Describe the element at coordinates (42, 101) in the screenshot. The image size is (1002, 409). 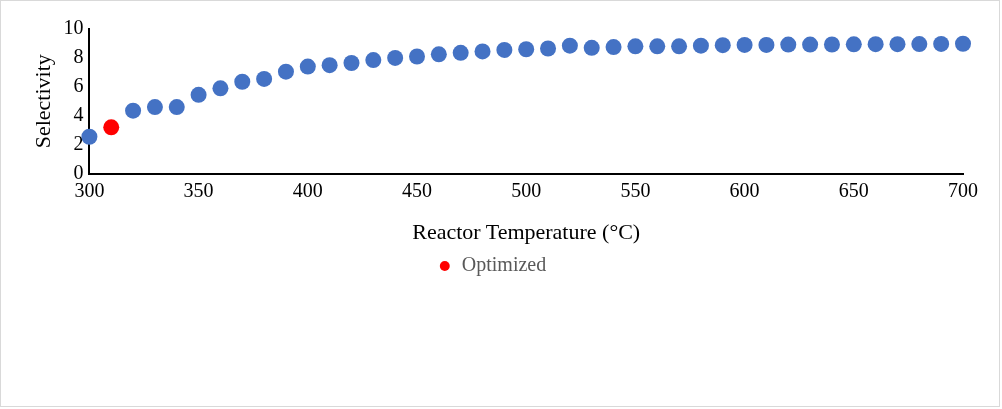
I see `y-axis-title: Selectivity` at that location.